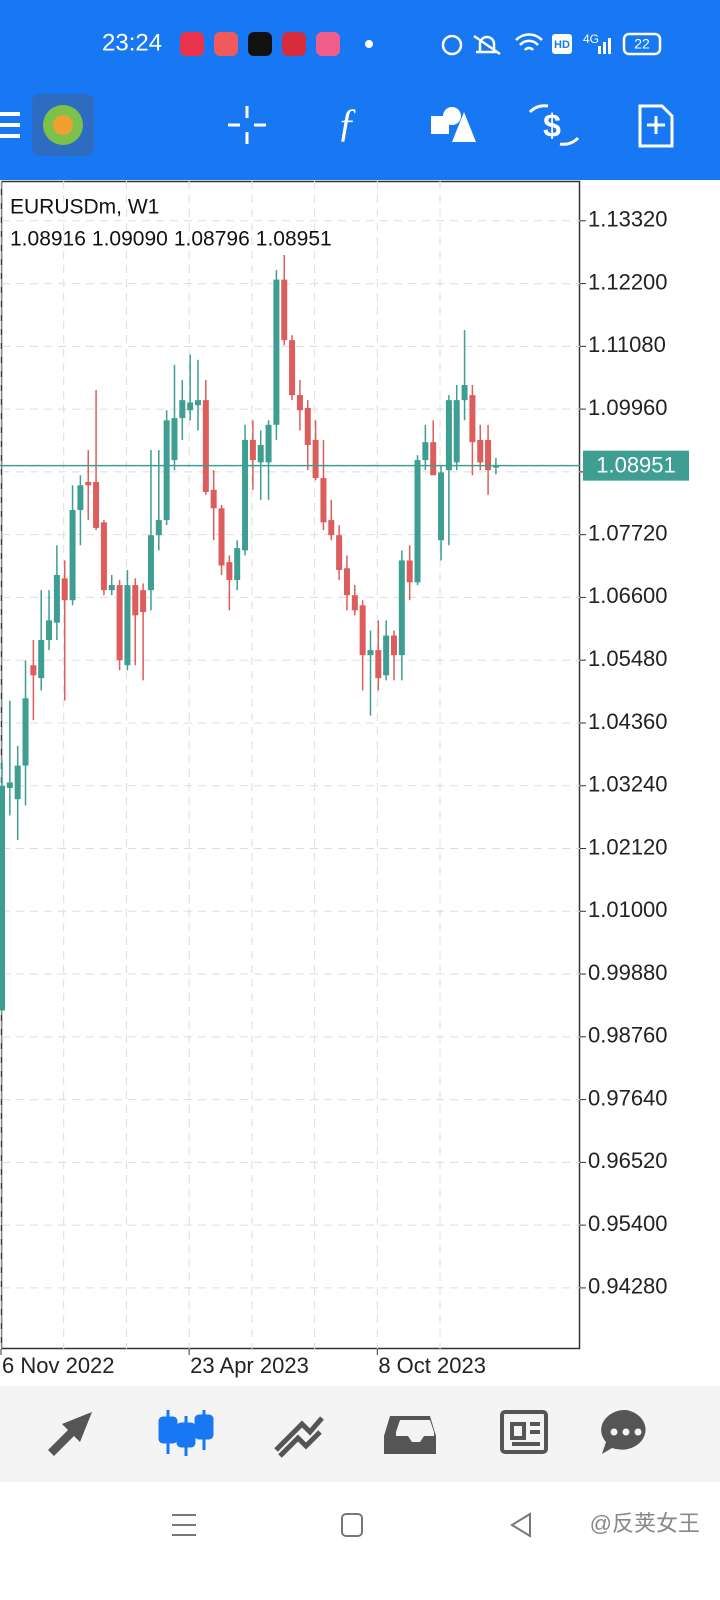 This screenshot has height=1600, width=720. I want to click on back-button, so click(520, 1525).